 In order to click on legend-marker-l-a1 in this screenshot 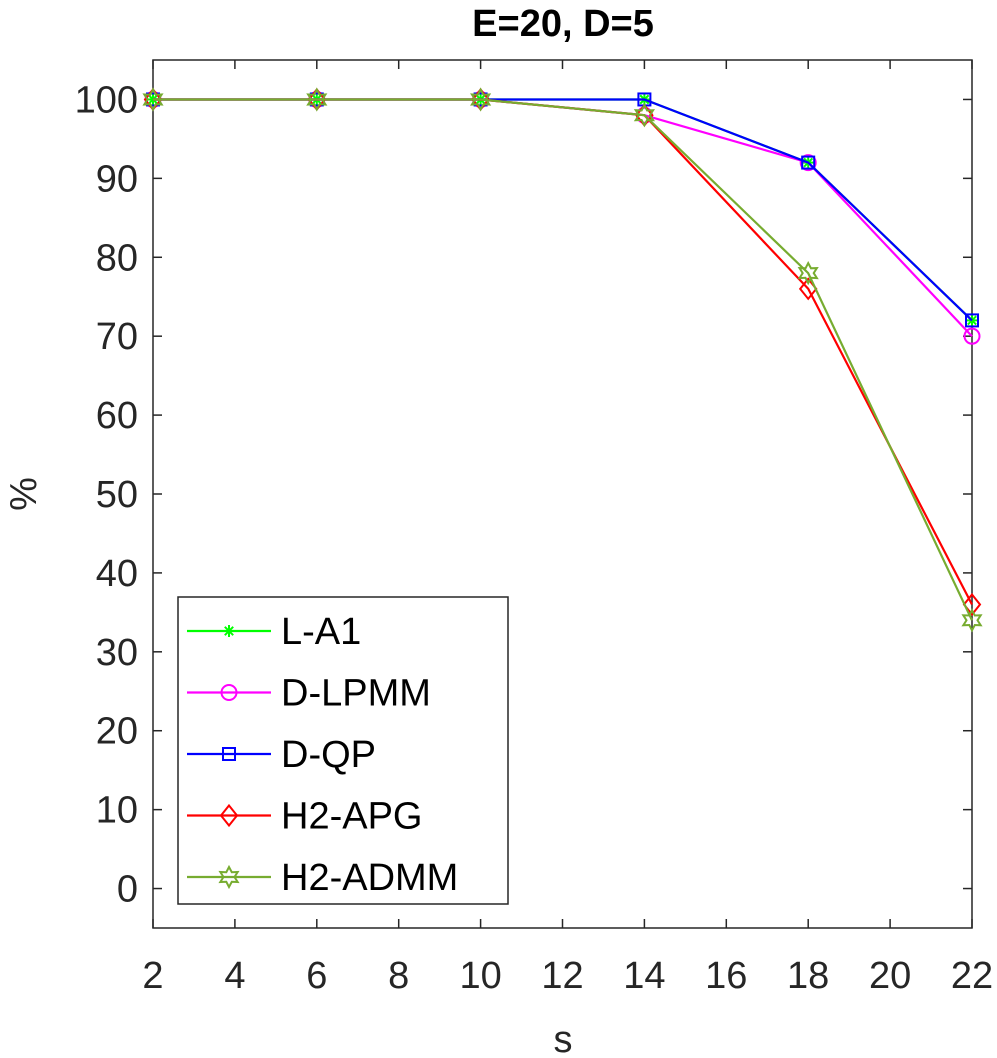, I will do `click(229, 631)`.